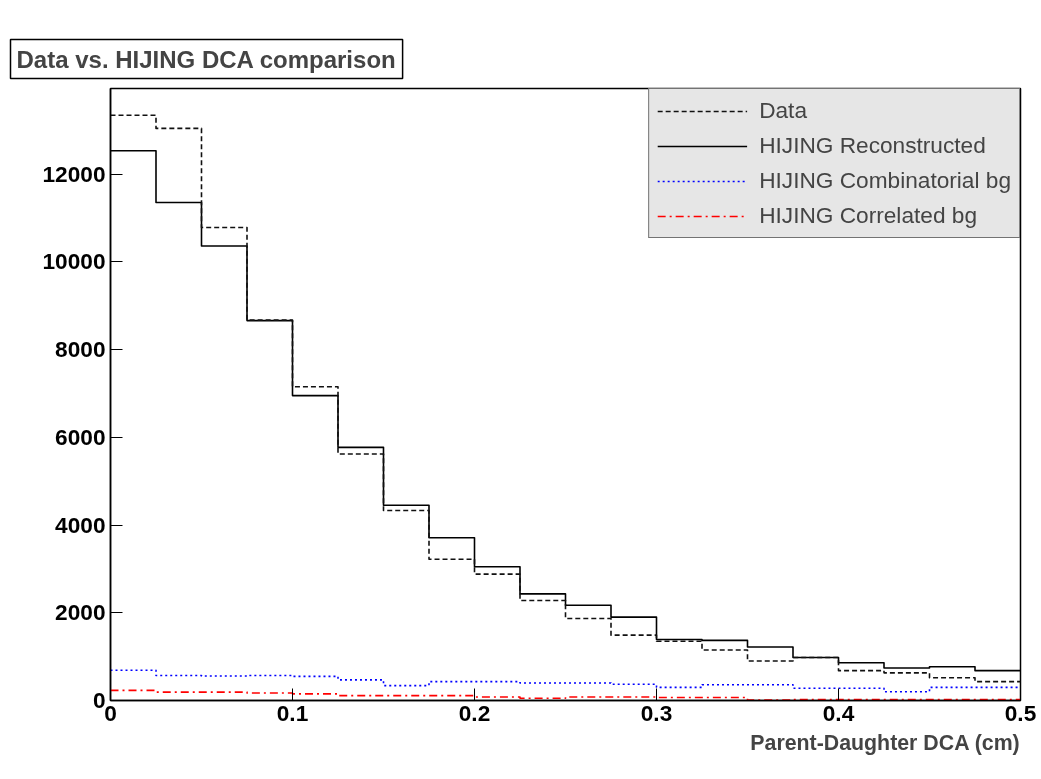 This screenshot has height=779, width=1041. I want to click on x-tick-label: 0.2, so click(474, 712).